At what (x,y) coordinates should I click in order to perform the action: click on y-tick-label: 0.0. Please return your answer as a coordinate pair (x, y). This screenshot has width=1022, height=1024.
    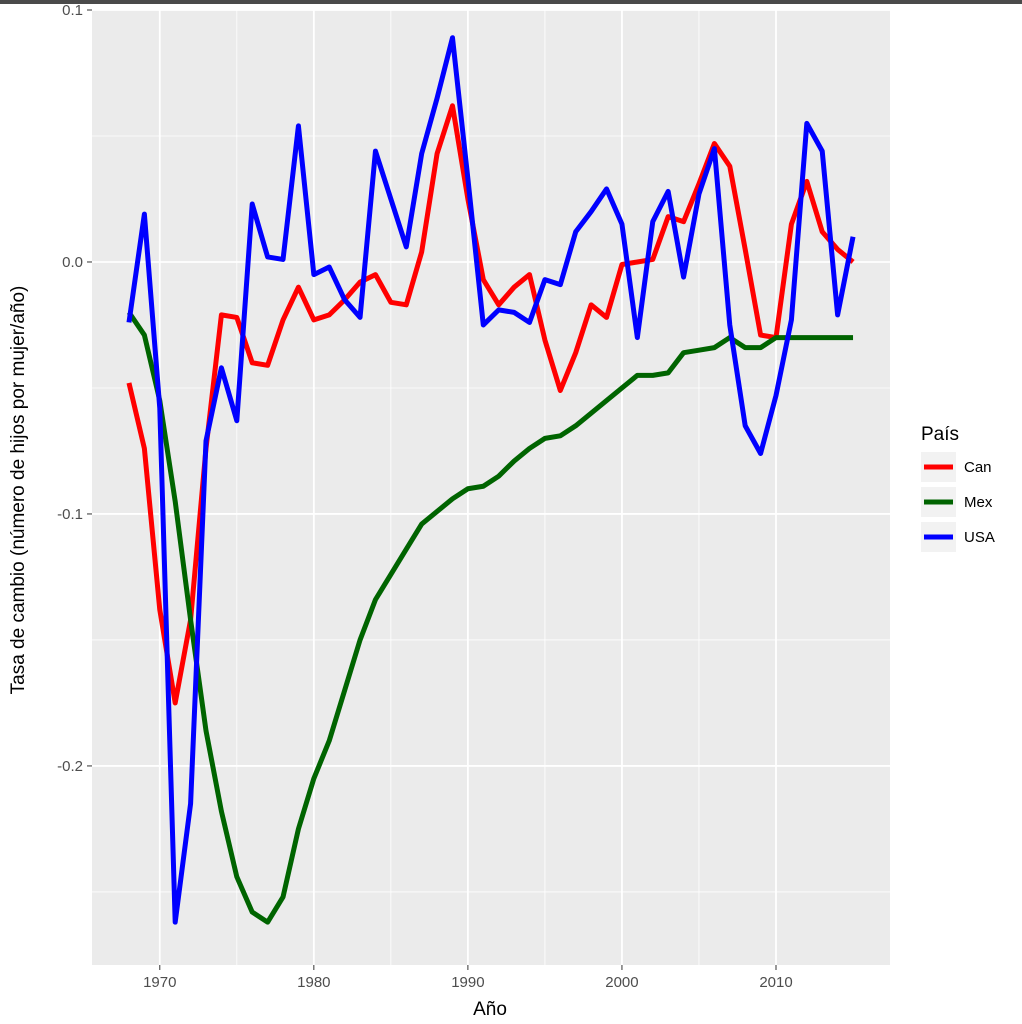
    Looking at the image, I should click on (72, 262).